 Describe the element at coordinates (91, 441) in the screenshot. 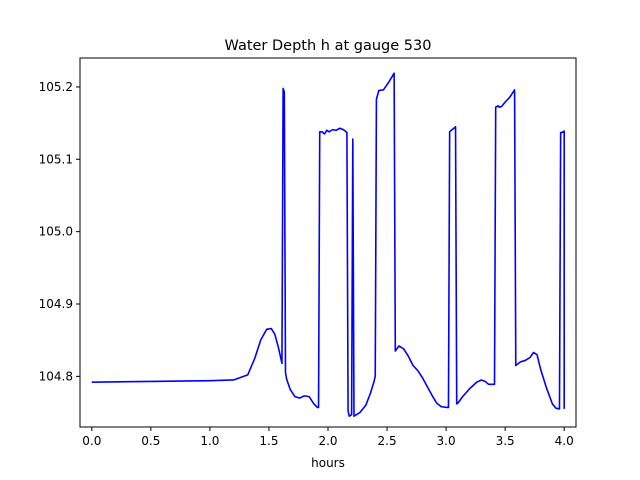

I see `x-tick-label: 0.0` at that location.